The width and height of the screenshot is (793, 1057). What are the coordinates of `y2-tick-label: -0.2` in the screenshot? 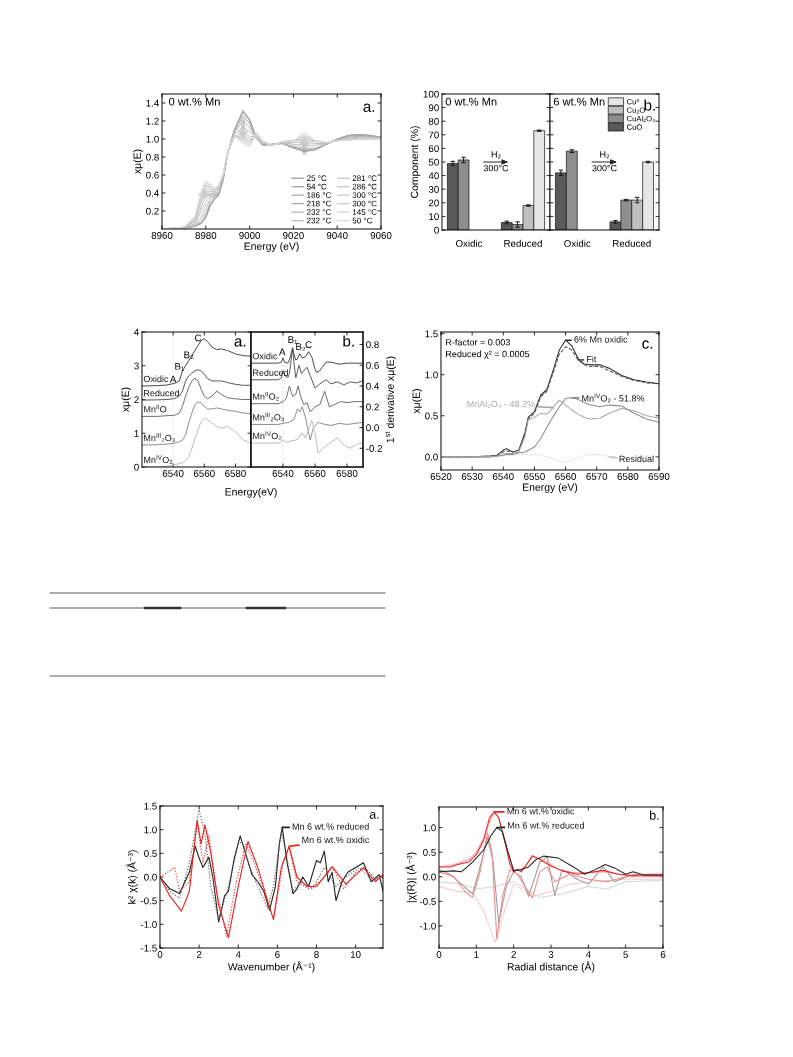 It's located at (374, 448).